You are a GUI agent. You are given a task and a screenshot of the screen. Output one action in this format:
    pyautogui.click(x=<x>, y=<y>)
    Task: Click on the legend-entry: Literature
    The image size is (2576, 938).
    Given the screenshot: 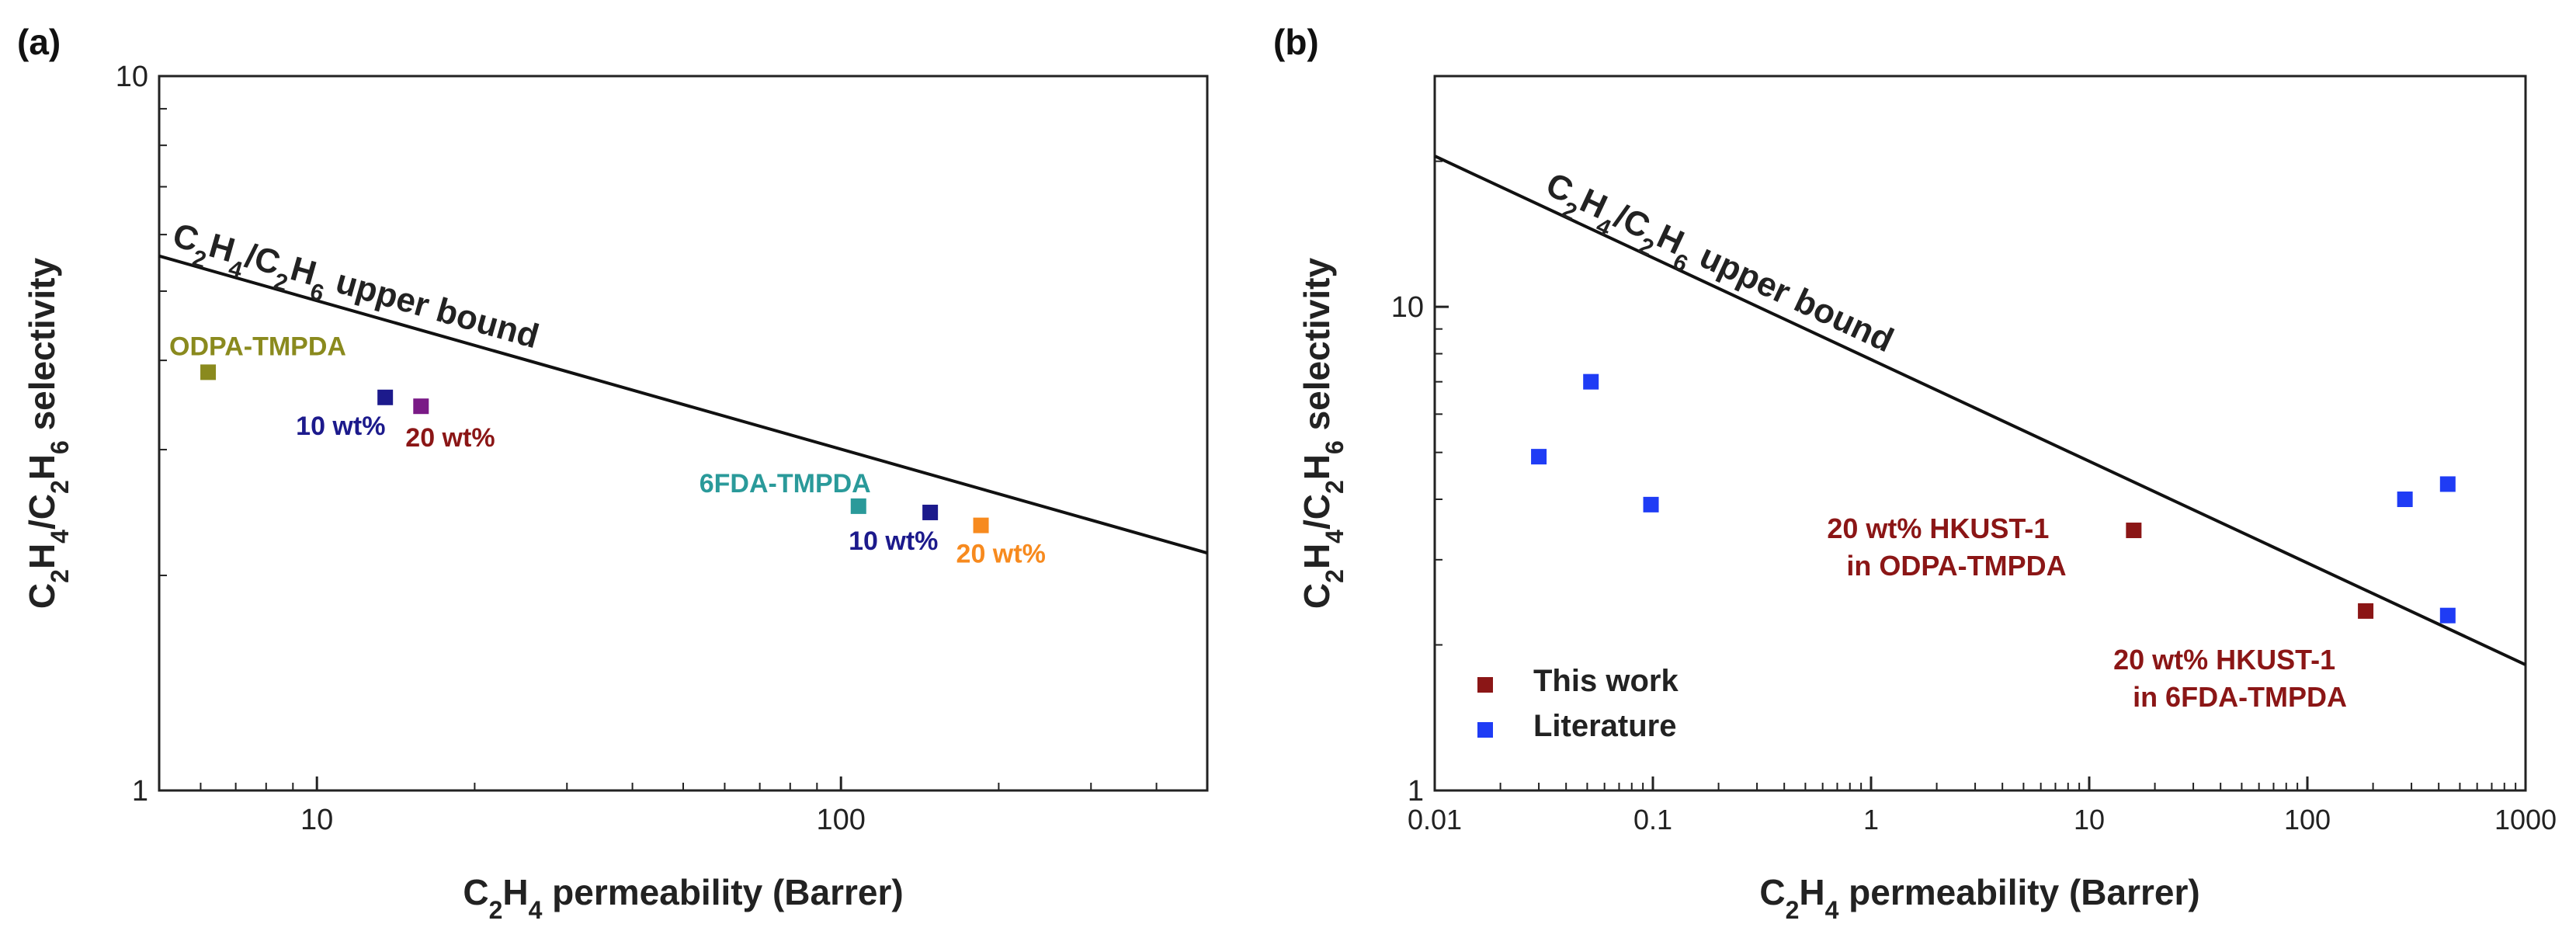 What is the action you would take?
    pyautogui.click(x=1605, y=726)
    